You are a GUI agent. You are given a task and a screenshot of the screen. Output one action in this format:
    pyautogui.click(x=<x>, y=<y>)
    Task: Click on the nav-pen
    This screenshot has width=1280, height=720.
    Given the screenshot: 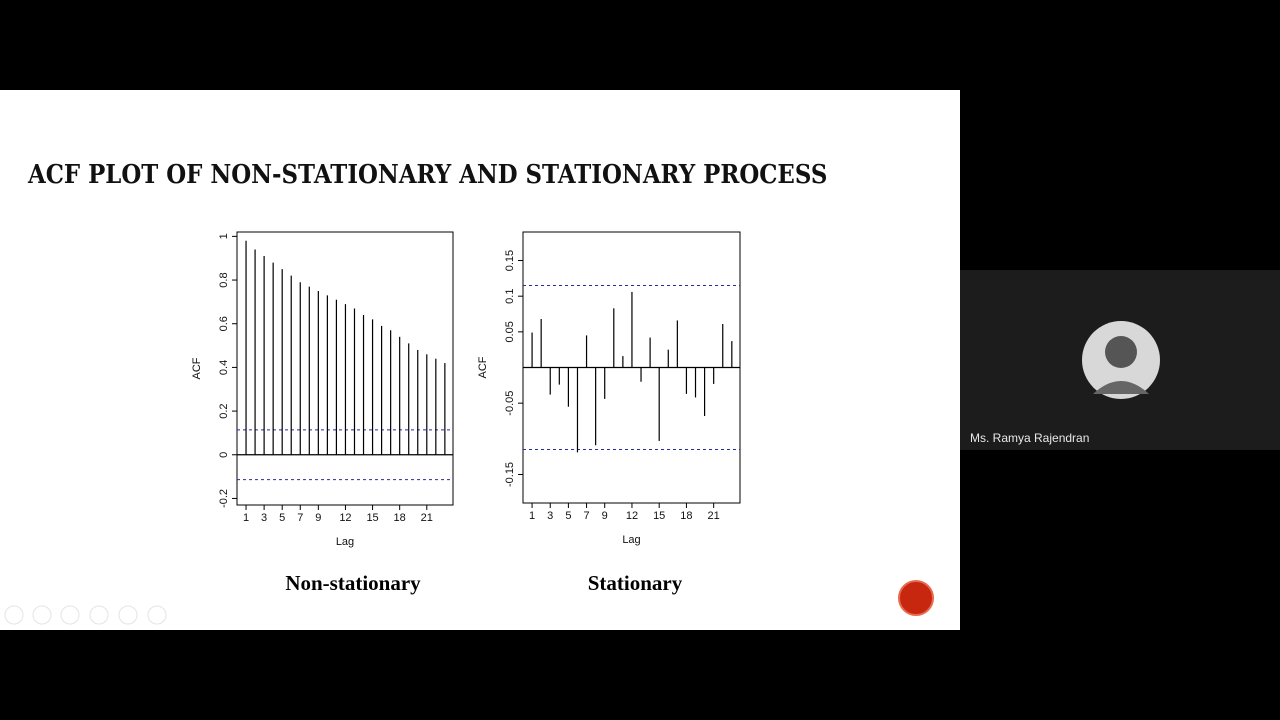 What is the action you would take?
    pyautogui.click(x=70, y=615)
    